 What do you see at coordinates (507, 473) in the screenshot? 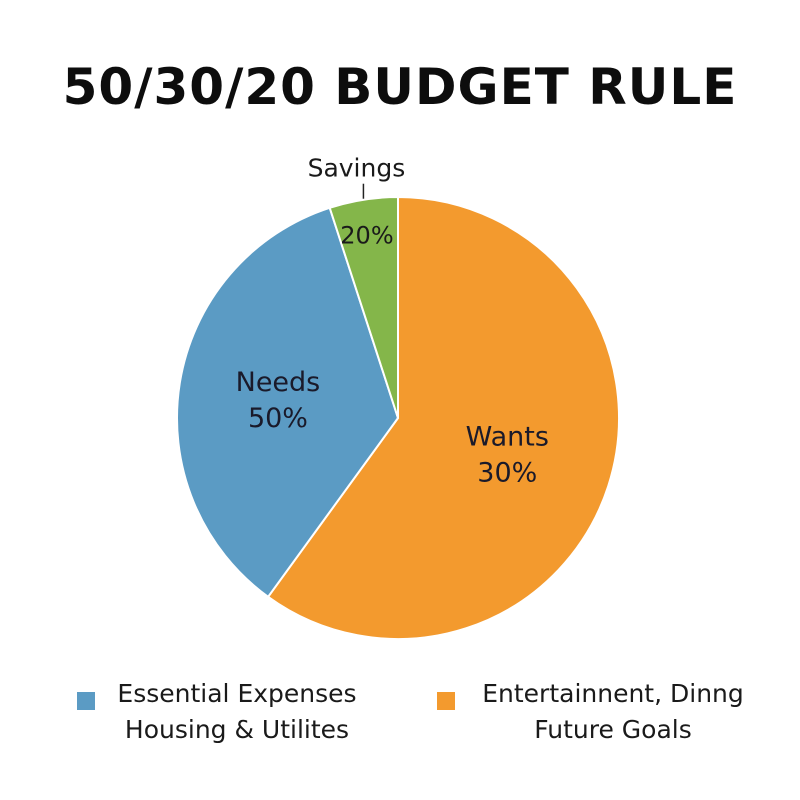
I see `slice-value-wants: 30%` at bounding box center [507, 473].